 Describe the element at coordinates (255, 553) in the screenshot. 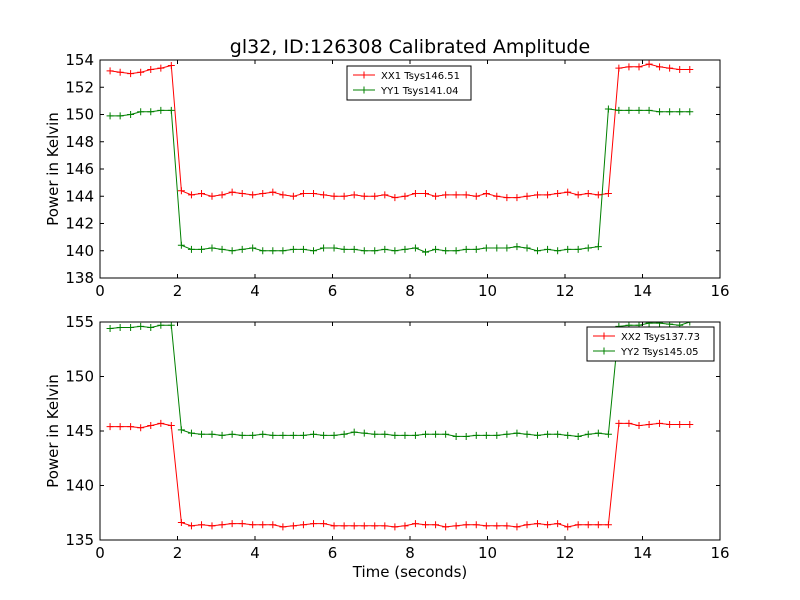

I see `x-tick-label: 4` at that location.